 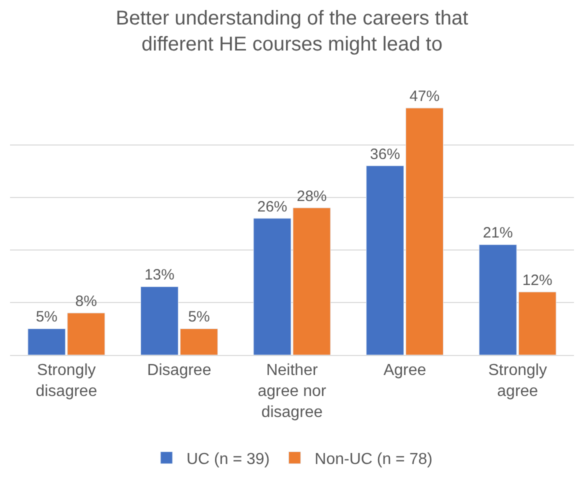 I want to click on data-label: 21%, so click(x=497, y=233).